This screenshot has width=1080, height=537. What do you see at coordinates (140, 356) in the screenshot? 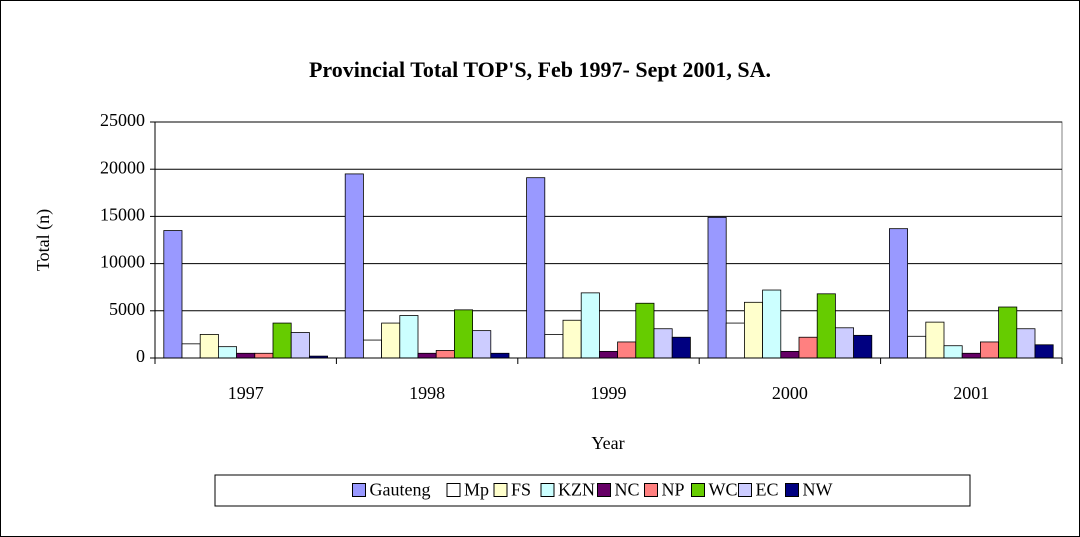
I see `y-tick-label: 0` at bounding box center [140, 356].